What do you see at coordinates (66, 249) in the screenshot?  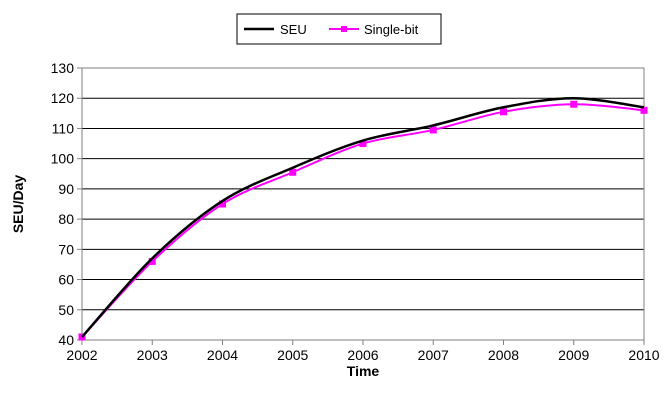 I see `y-tick-label: 70` at bounding box center [66, 249].